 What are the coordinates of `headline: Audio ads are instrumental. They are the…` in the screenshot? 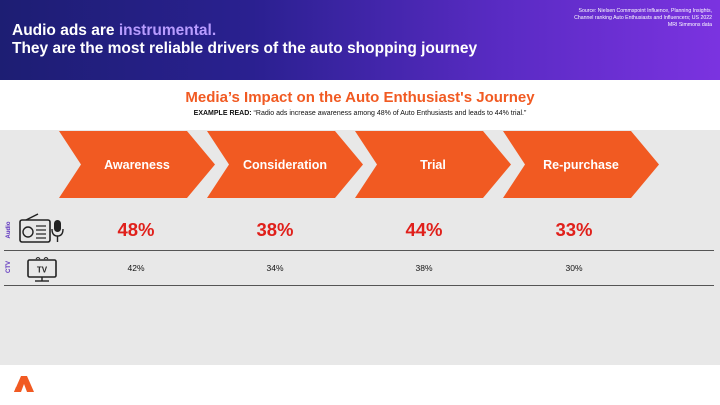 It's located at (244, 40).